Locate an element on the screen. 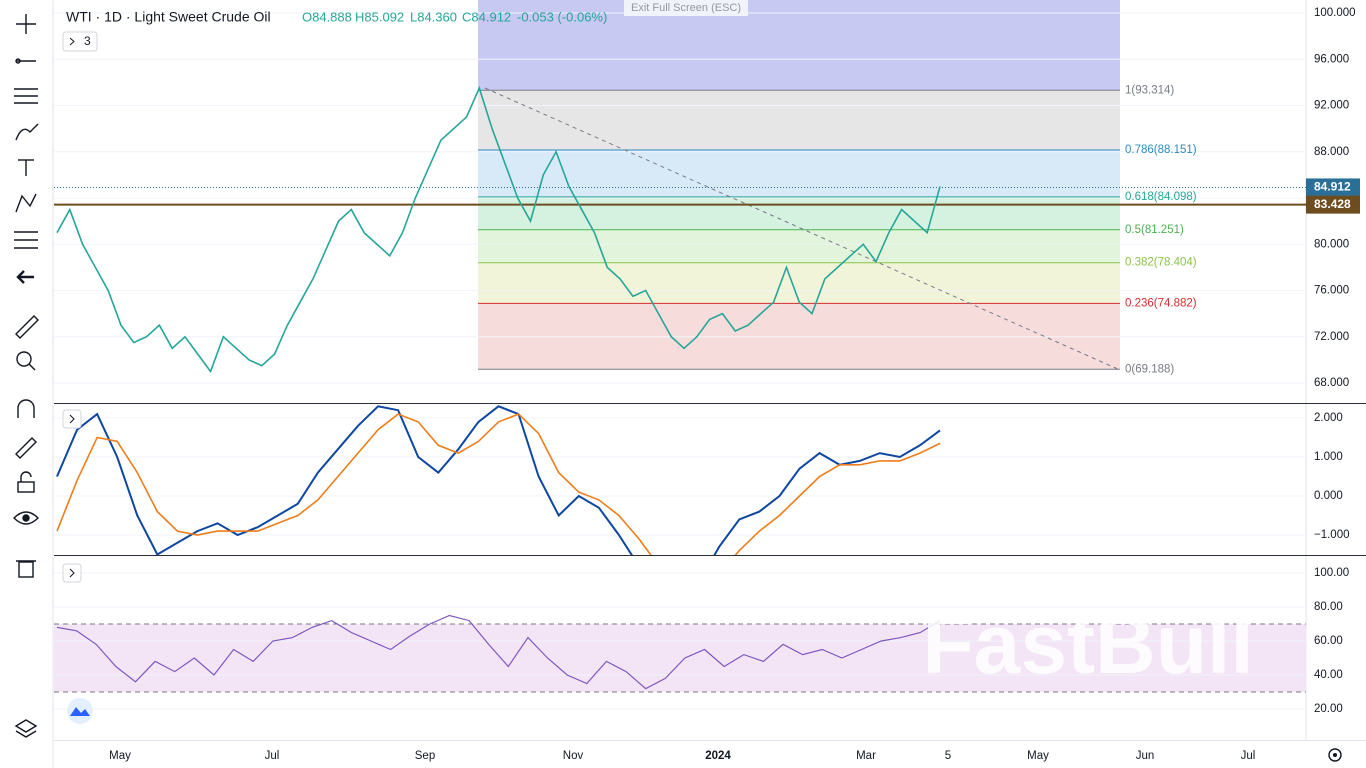 Image resolution: width=1366 pixels, height=768 pixels. indicator-toggle is located at coordinates (80, 41).